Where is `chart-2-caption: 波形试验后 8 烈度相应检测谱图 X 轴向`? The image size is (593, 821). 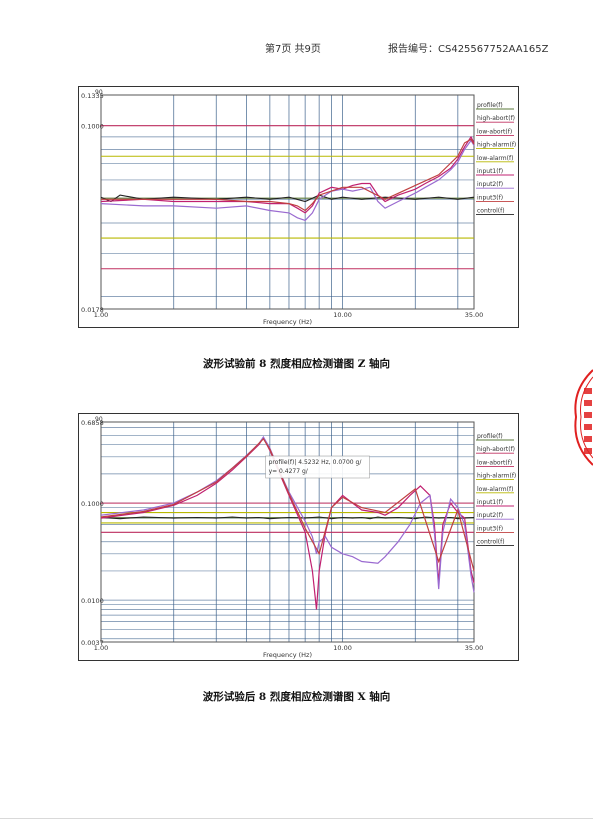 chart-2-caption: 波形试验后 8 烈度相应检测谱图 X 轴向 is located at coordinates (296, 697).